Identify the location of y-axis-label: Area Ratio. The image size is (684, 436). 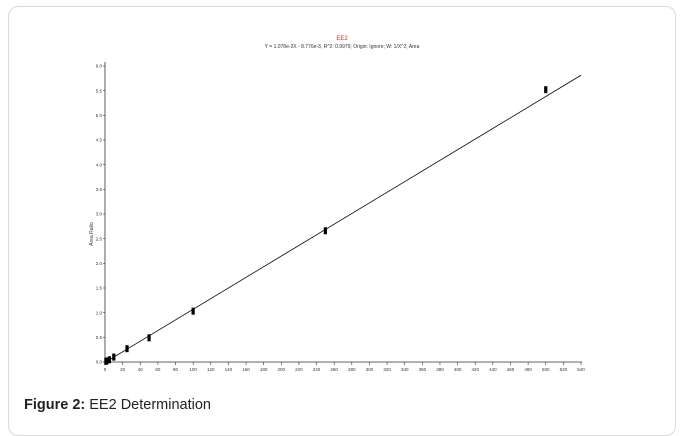
(92, 234).